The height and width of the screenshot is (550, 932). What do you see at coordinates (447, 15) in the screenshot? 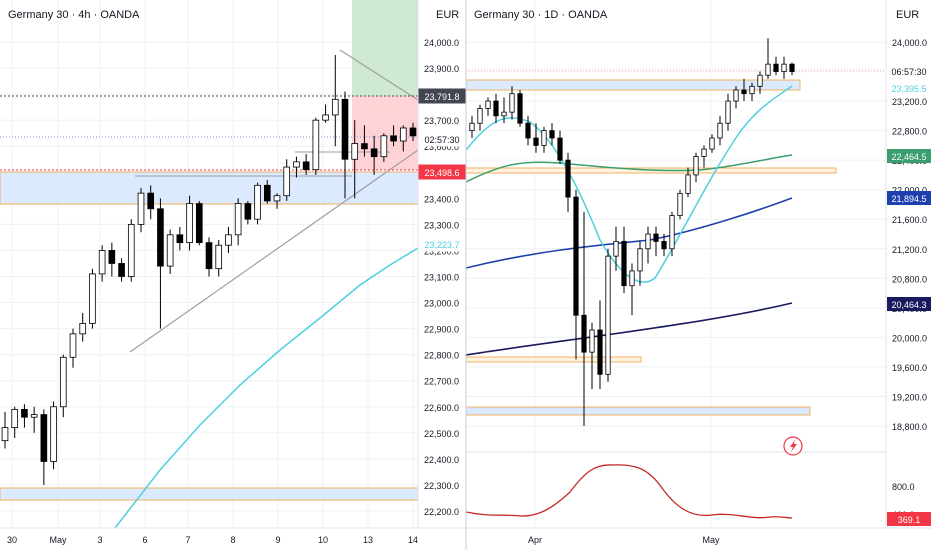
I see `left-currency-label: EUR` at bounding box center [447, 15].